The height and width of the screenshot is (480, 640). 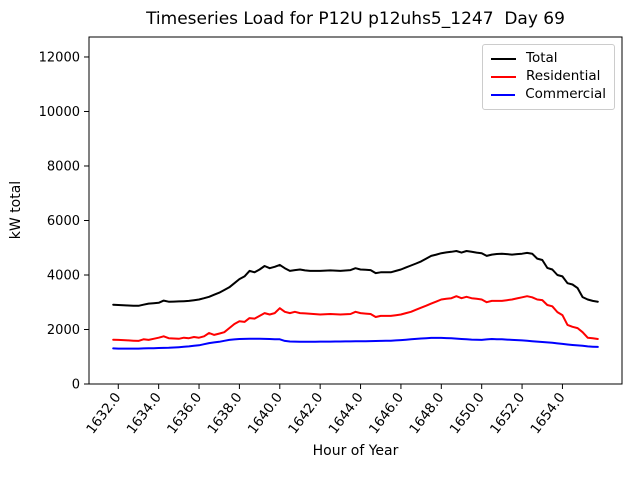 I want to click on x-tick-label: 1654.0, so click(x=547, y=413).